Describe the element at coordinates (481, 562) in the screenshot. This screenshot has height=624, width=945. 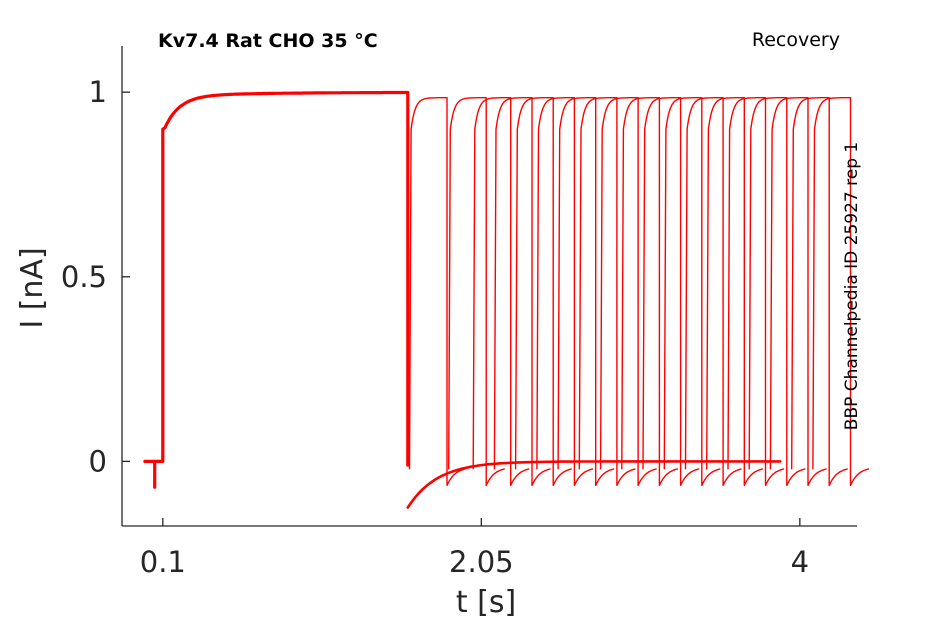
I see `x-tick-label: 2.05` at that location.